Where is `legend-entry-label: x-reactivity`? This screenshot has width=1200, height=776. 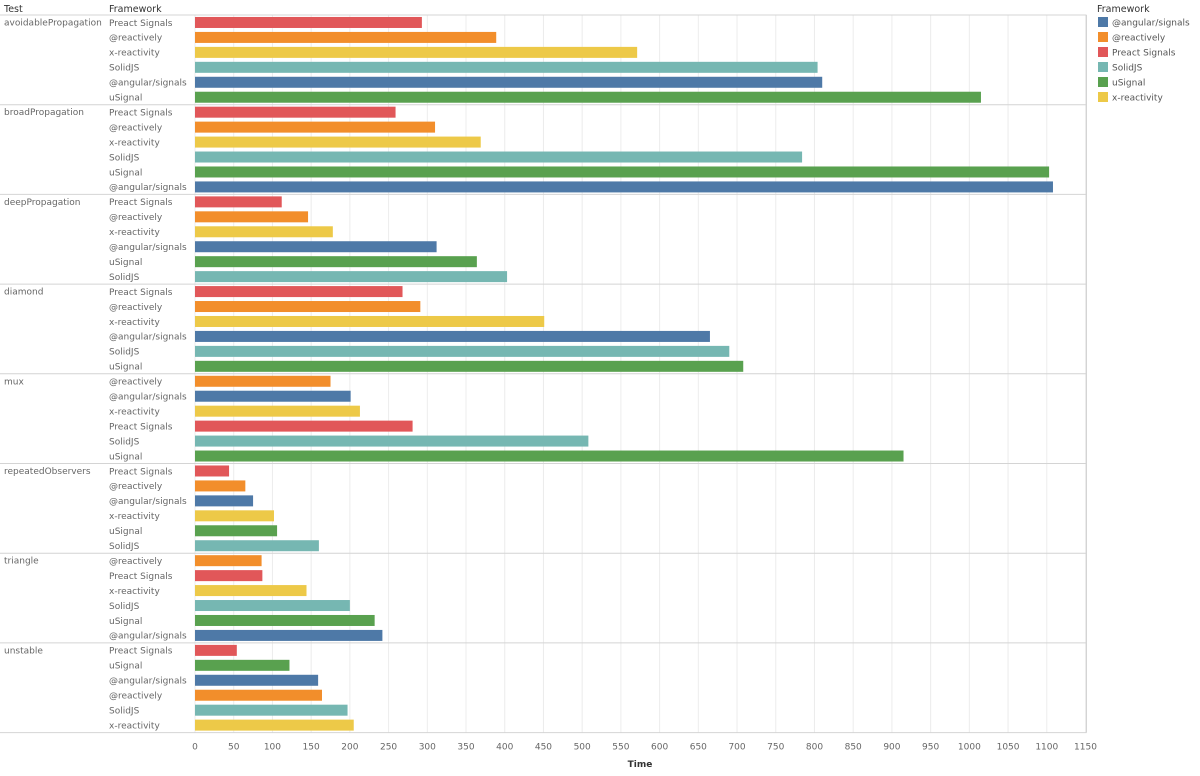
legend-entry-label: x-reactivity is located at coordinates (1137, 99).